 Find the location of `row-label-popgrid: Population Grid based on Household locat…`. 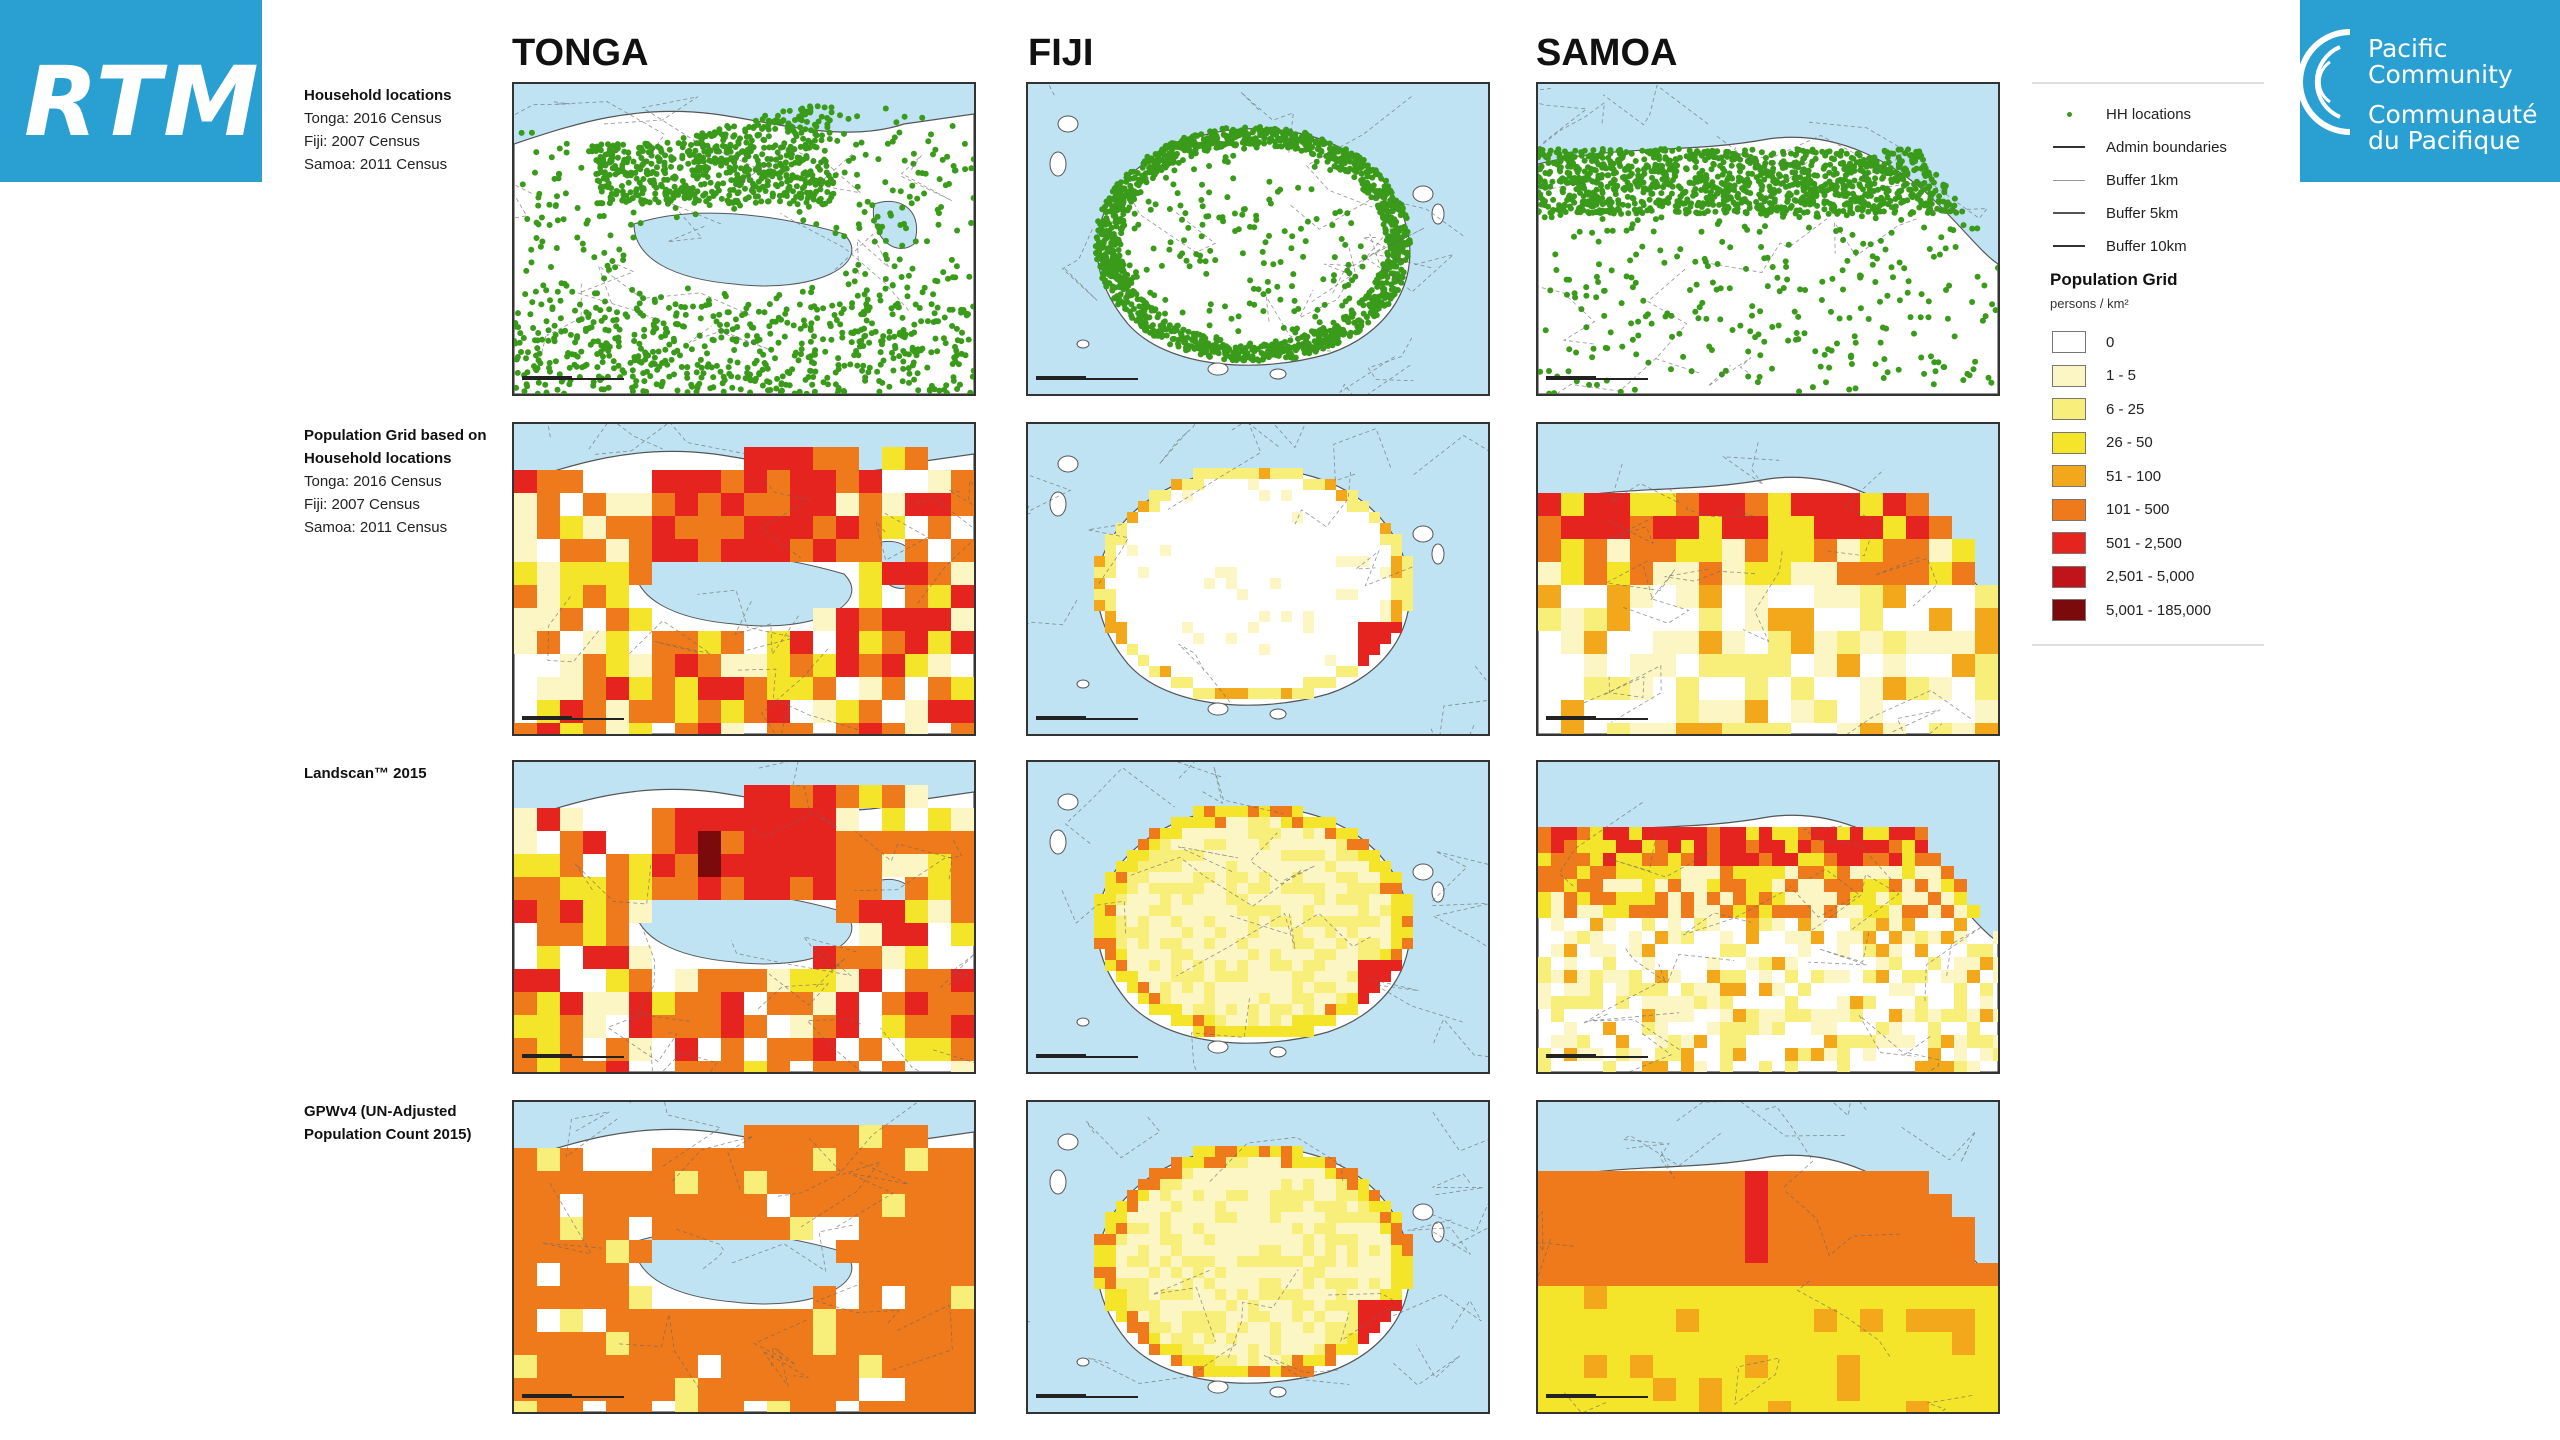

row-label-popgrid: Population Grid based on Household locat… is located at coordinates (409, 481).